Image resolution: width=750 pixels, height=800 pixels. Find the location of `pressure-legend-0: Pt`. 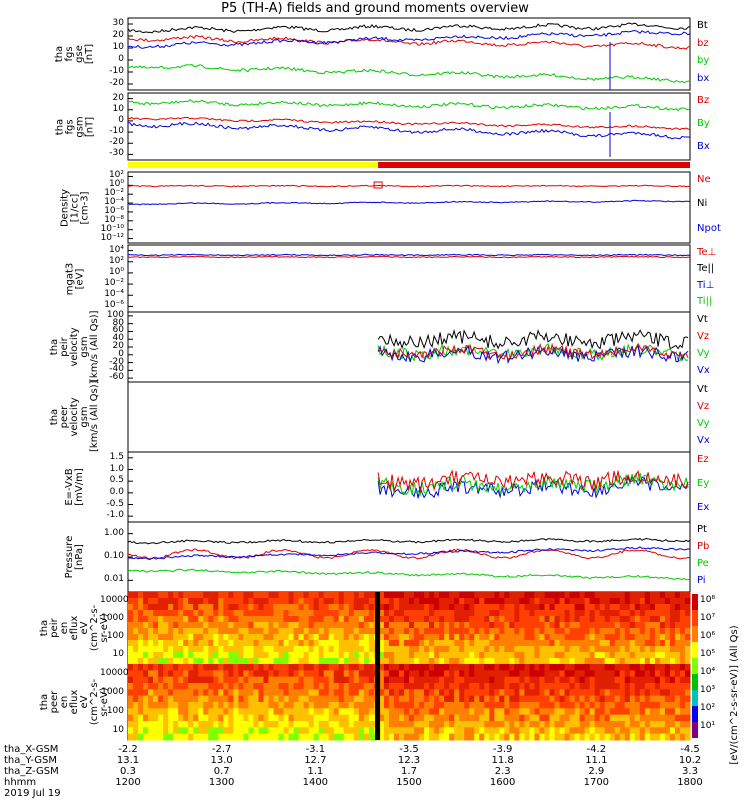

pressure-legend-0: Pt is located at coordinates (702, 529).